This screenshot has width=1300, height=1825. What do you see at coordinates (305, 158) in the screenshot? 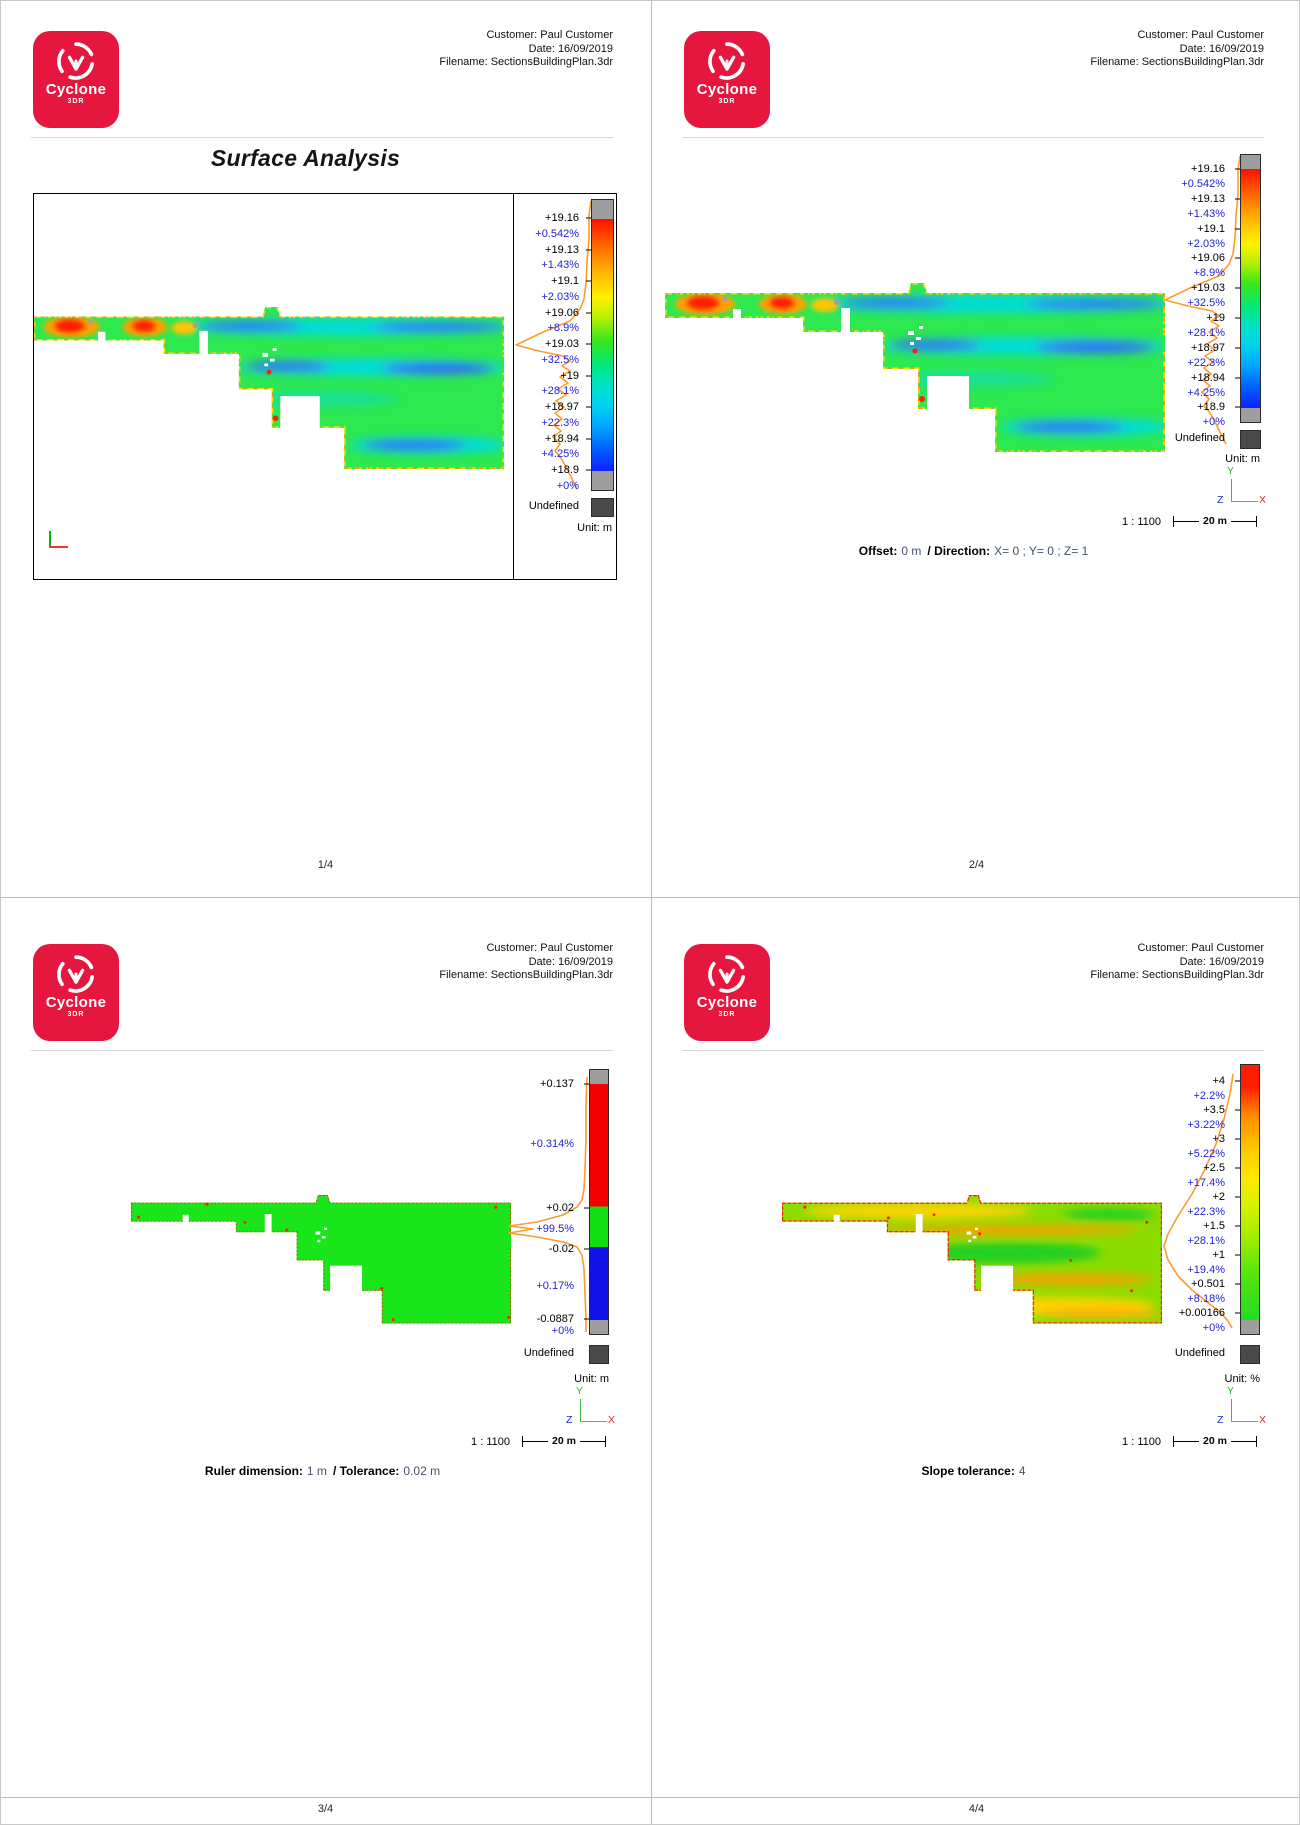
I see `page-title: Surface Analysis` at bounding box center [305, 158].